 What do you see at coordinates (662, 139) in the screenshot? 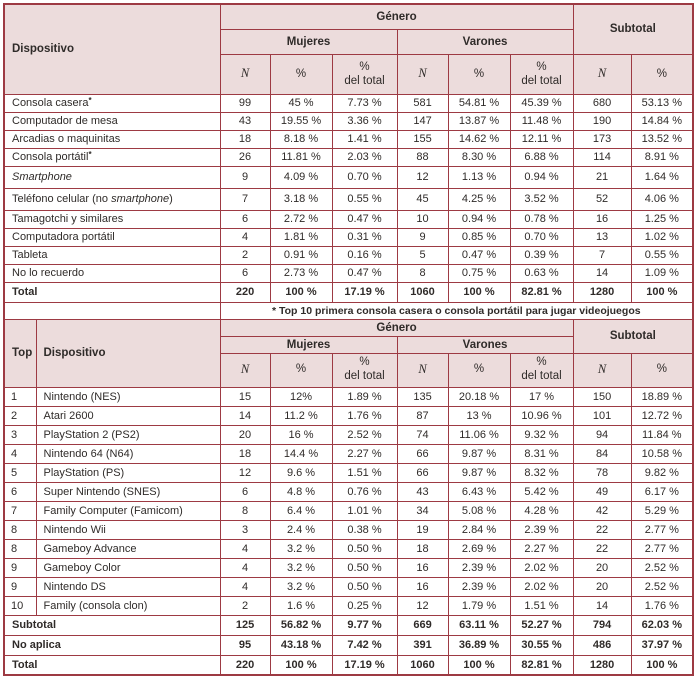
I see `value-cell: 13.52 %` at bounding box center [662, 139].